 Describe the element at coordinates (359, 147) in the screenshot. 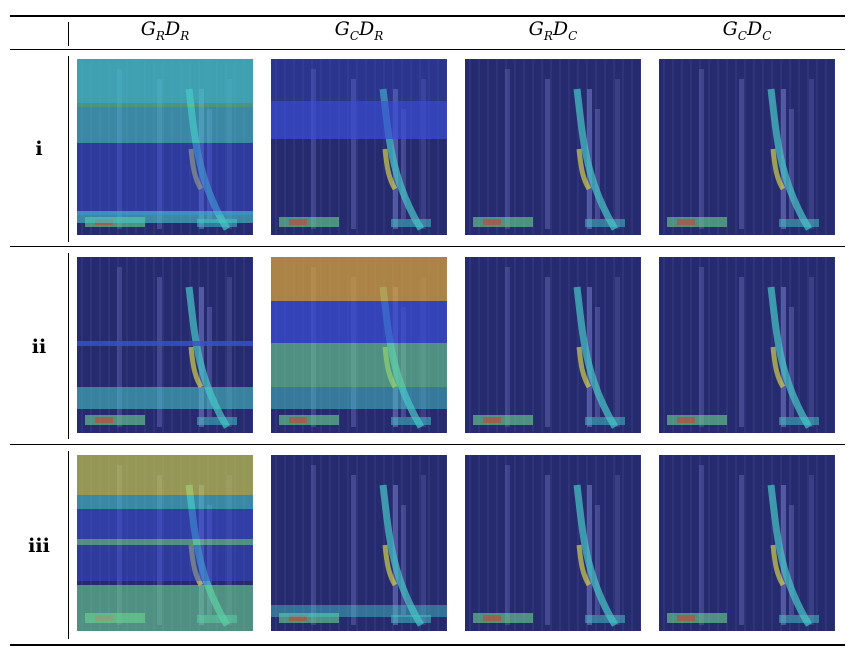

I see `heatmap-i-gcdr` at that location.